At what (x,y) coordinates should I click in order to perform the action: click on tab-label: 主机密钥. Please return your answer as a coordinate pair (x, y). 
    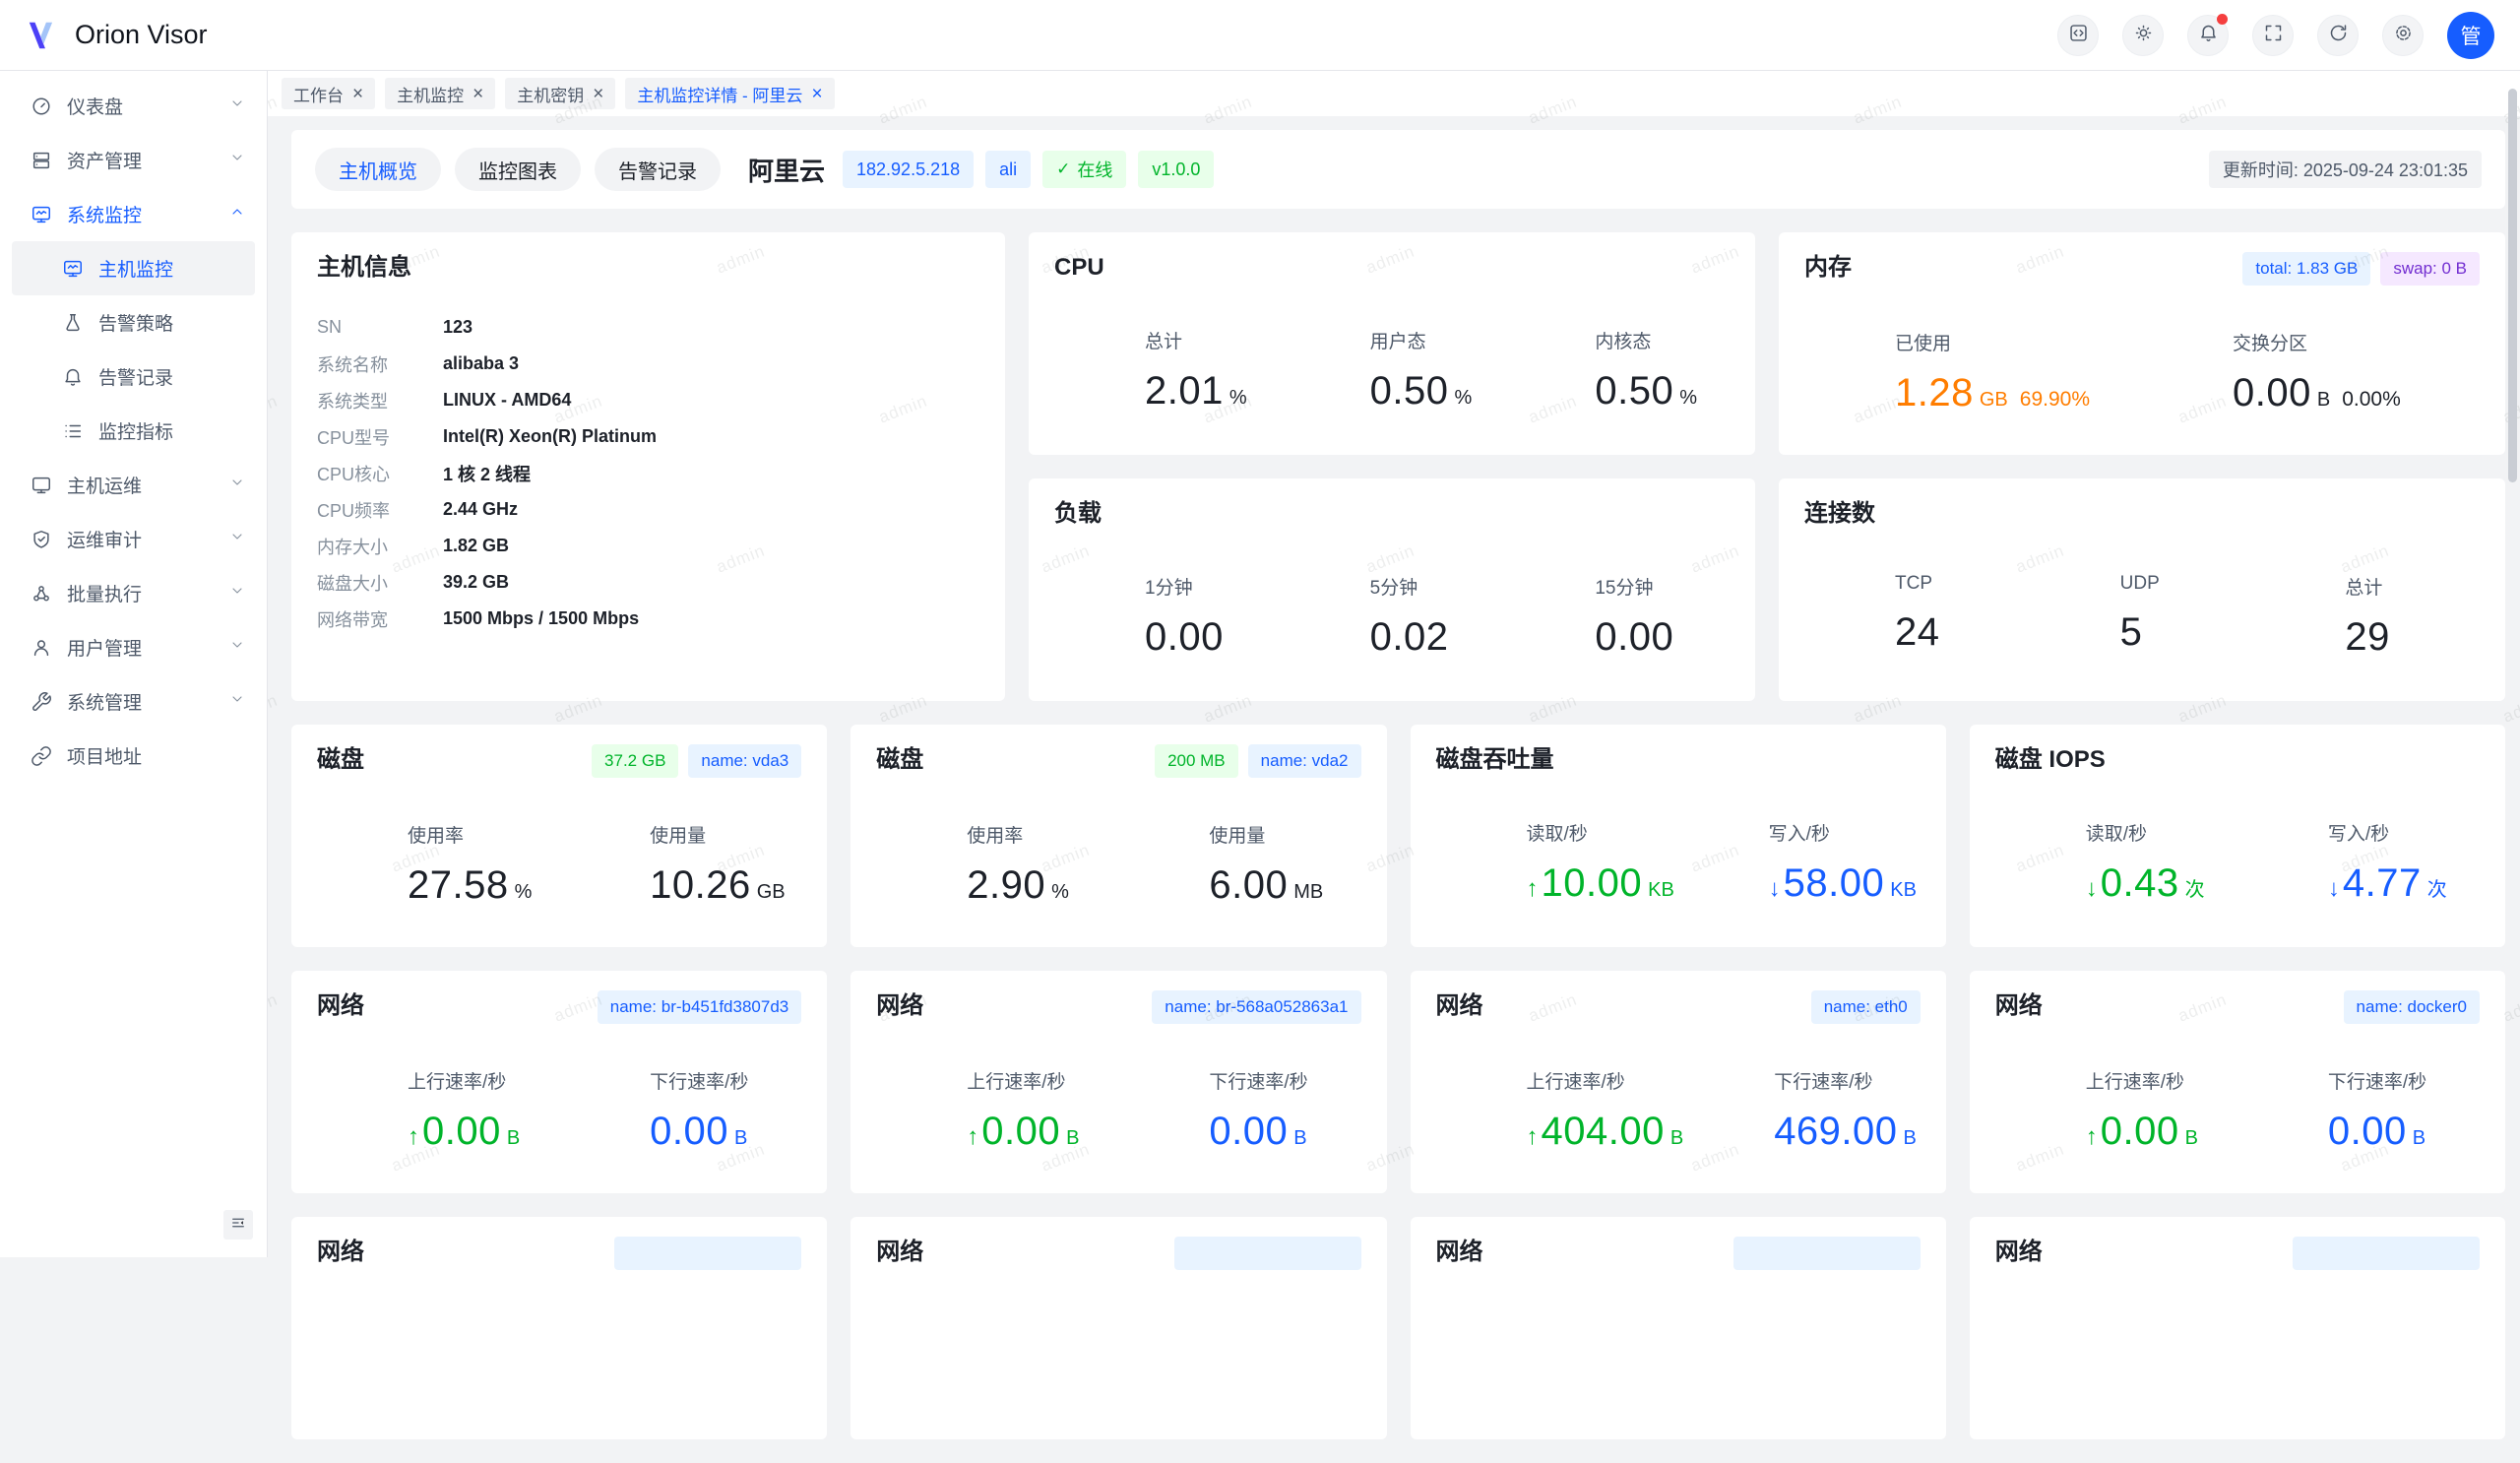
    Looking at the image, I should click on (550, 94).